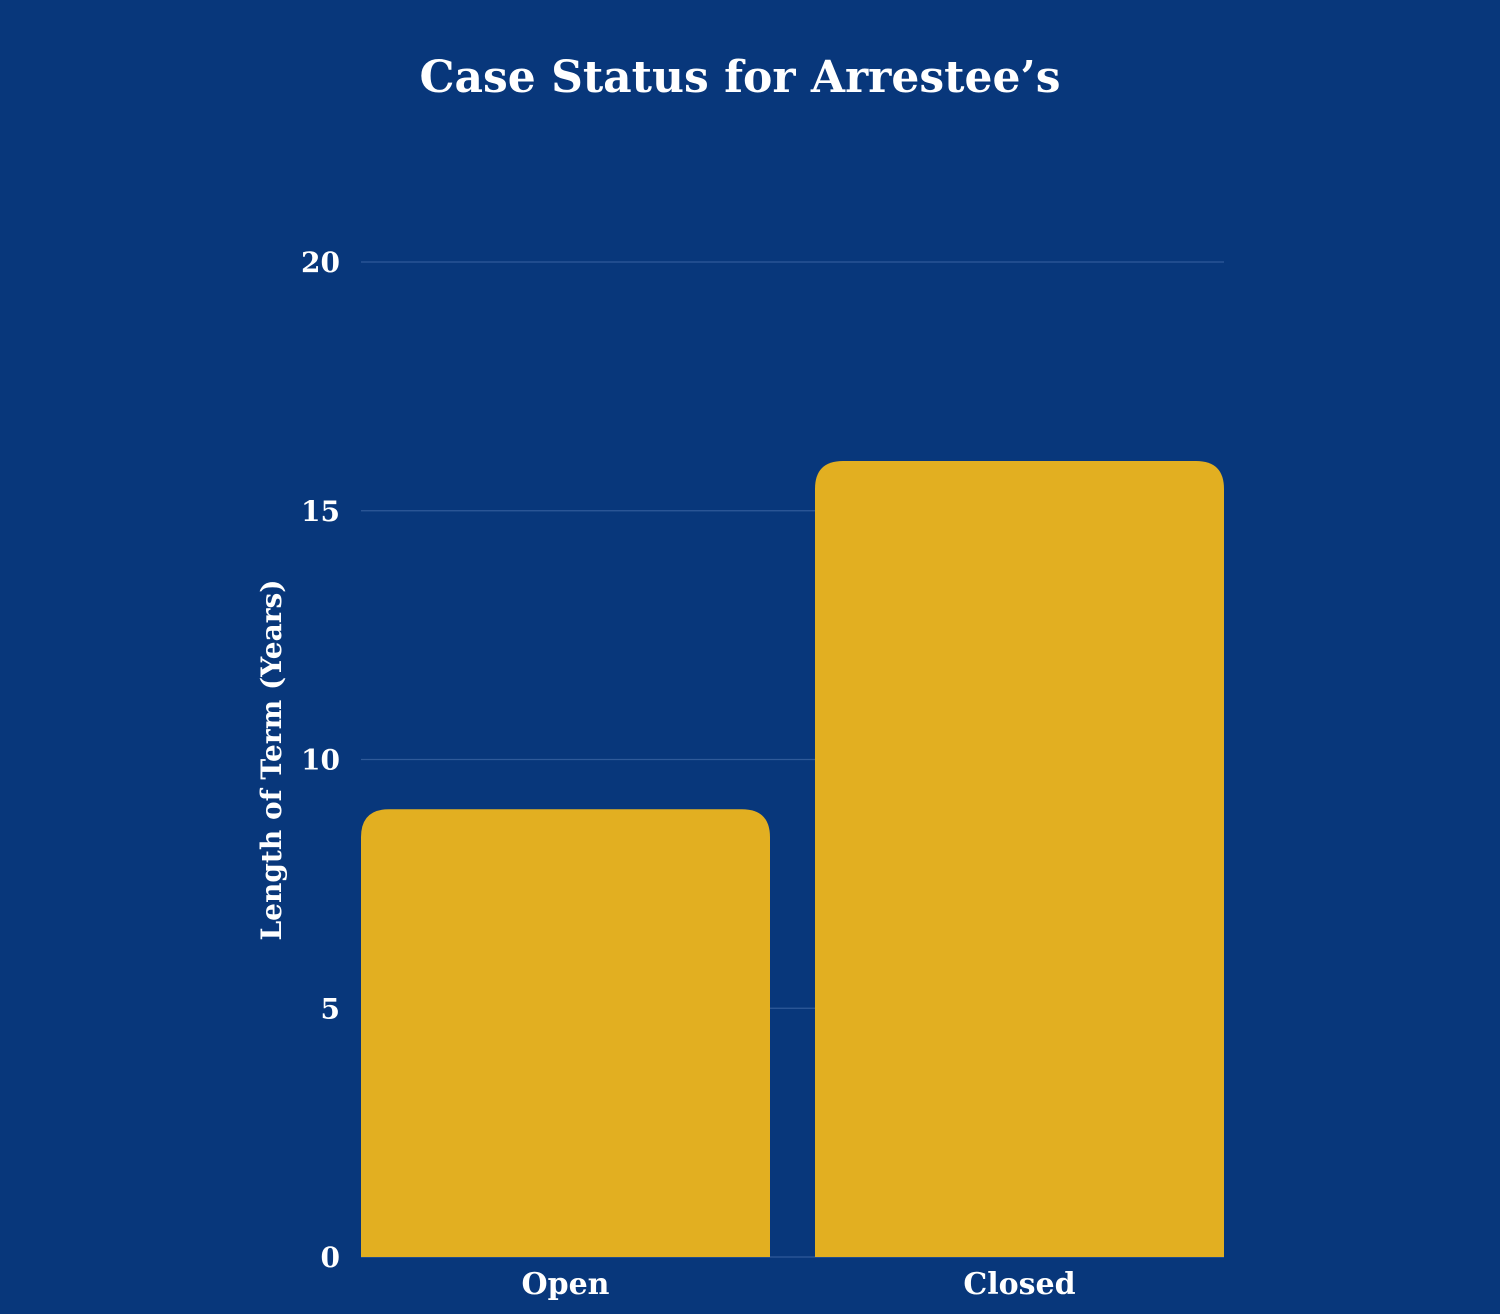 This screenshot has width=1500, height=1314. What do you see at coordinates (565, 1033) in the screenshot?
I see `bar-open` at bounding box center [565, 1033].